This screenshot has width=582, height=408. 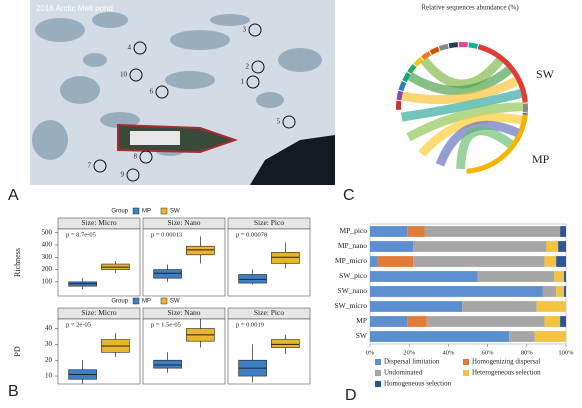 I want to click on p-value: p = 2e-05, so click(x=78, y=324).